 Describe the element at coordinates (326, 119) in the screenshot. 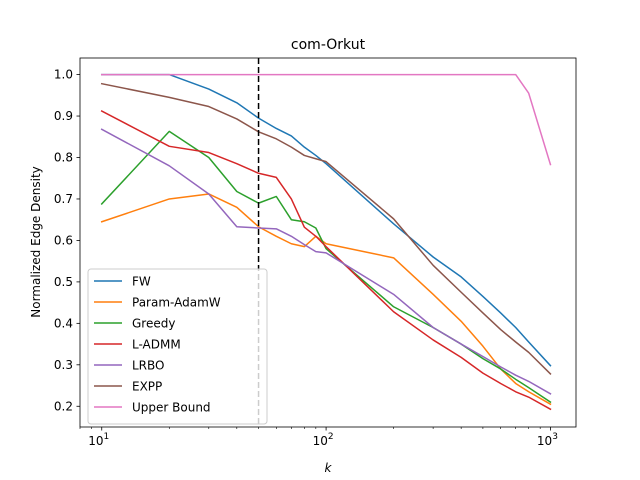

I see `series-line-upper-bound` at that location.